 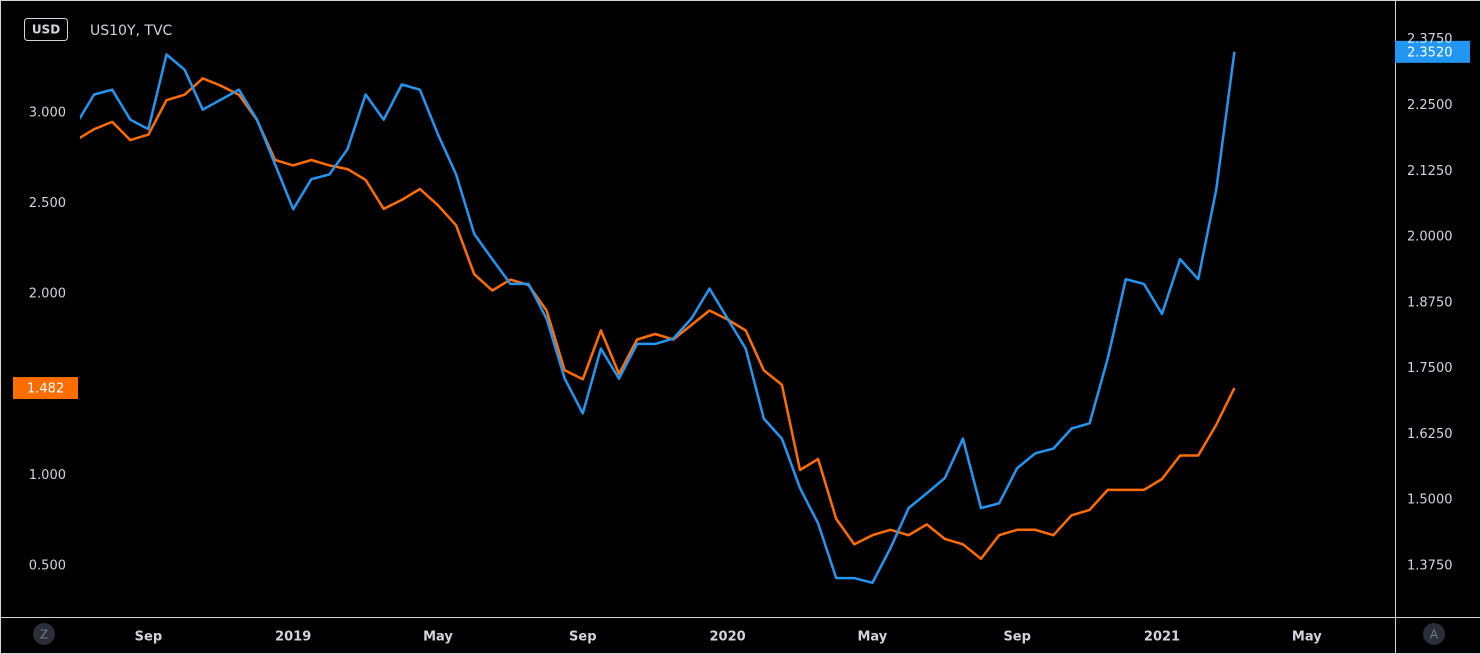 What do you see at coordinates (1430, 565) in the screenshot?
I see `y2-tick-label: 1.3750` at bounding box center [1430, 565].